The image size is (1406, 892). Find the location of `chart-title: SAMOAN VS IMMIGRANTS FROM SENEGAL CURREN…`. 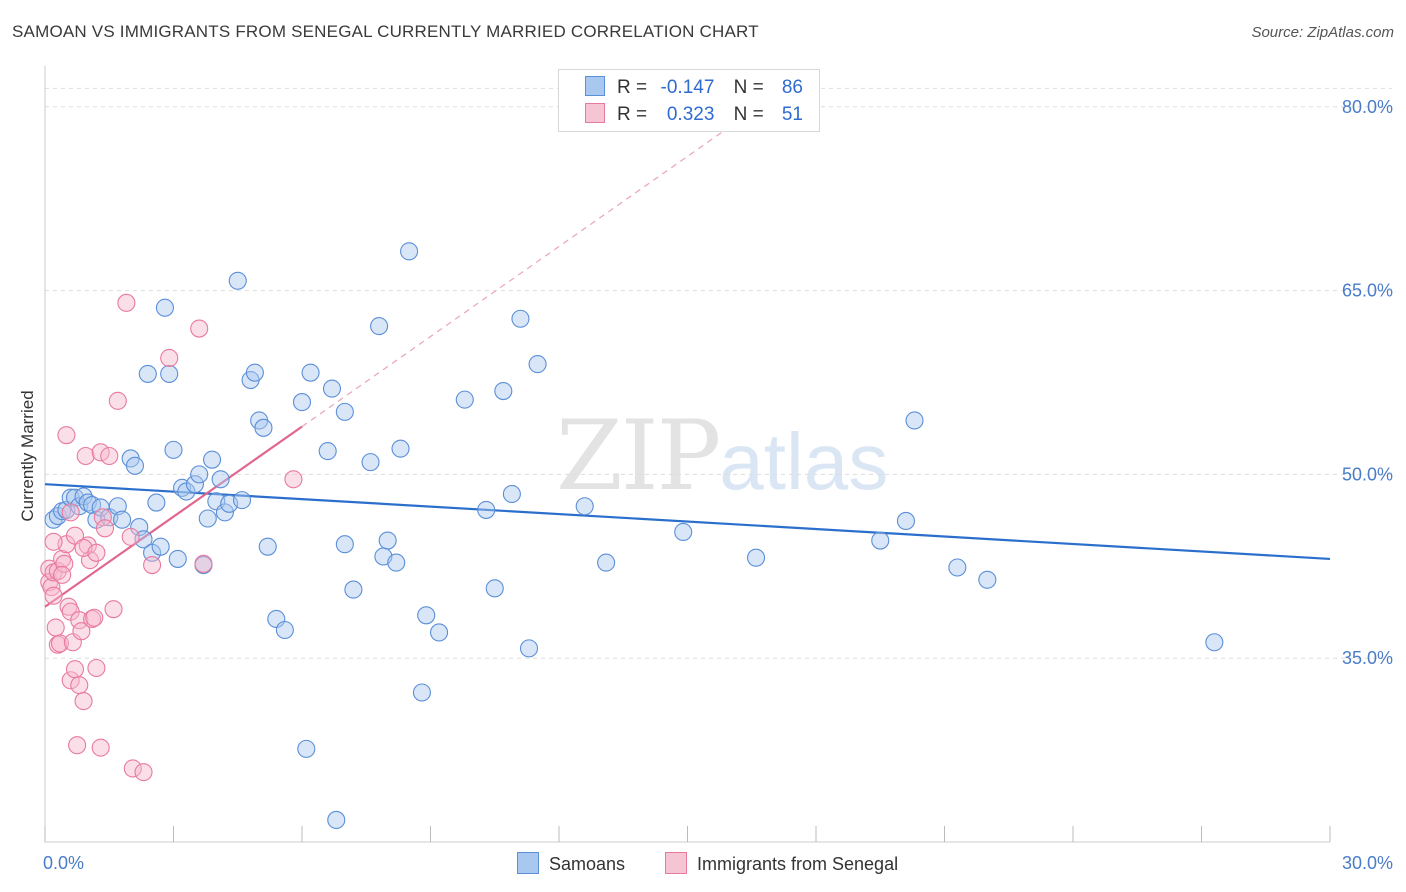

chart-title: SAMOAN VS IMMIGRANTS FROM SENEGAL CURREN… is located at coordinates (385, 31).